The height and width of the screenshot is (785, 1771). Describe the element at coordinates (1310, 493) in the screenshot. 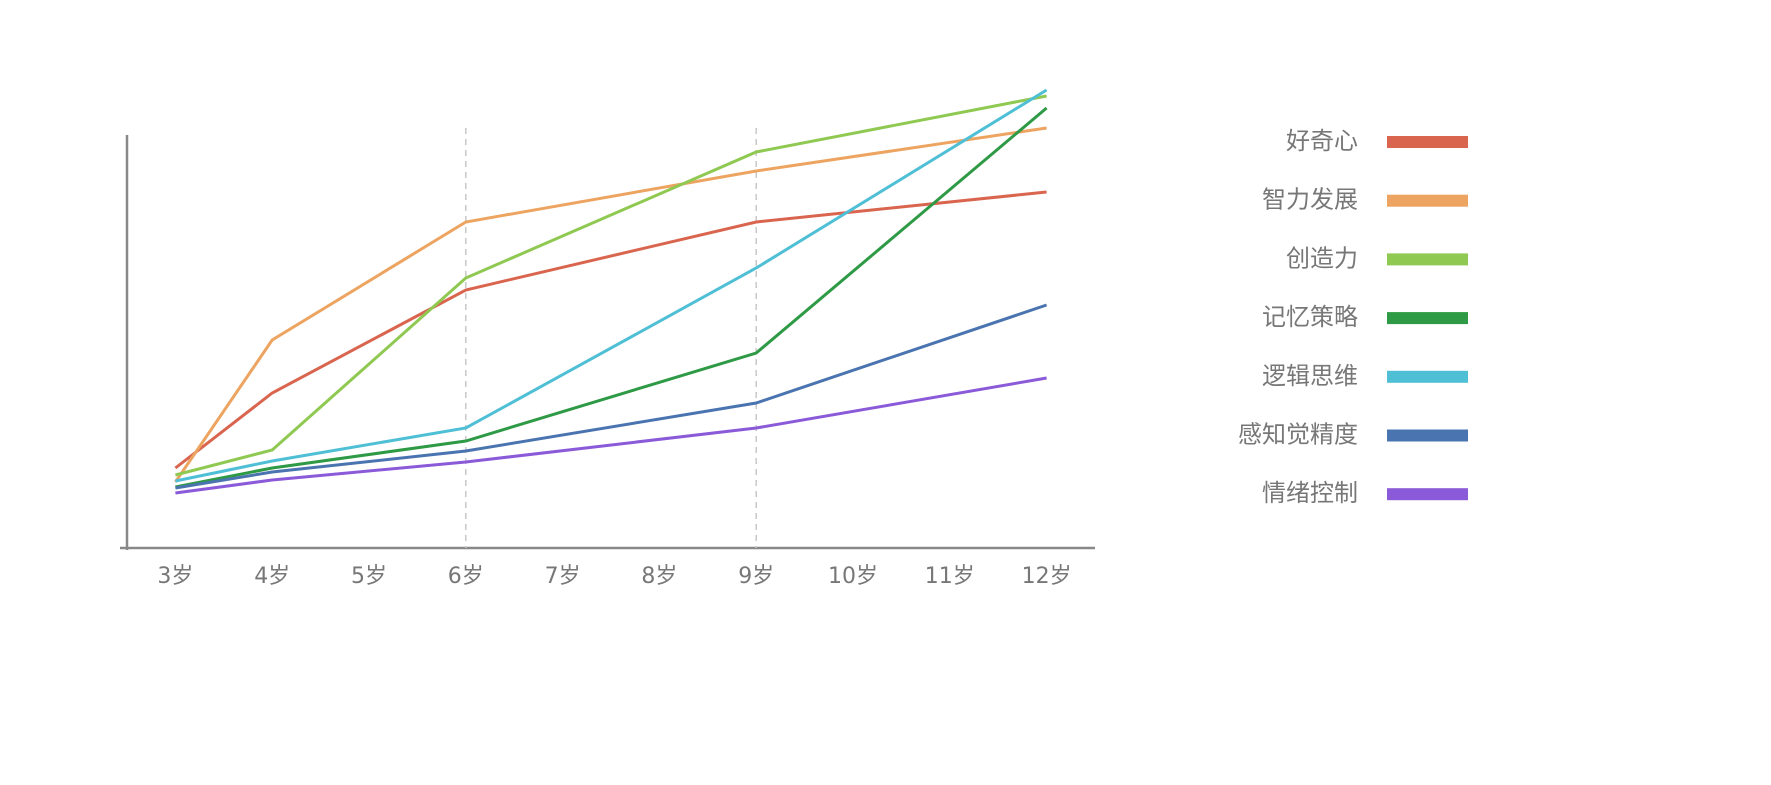

I see `legend-label: 情绪控制` at that location.